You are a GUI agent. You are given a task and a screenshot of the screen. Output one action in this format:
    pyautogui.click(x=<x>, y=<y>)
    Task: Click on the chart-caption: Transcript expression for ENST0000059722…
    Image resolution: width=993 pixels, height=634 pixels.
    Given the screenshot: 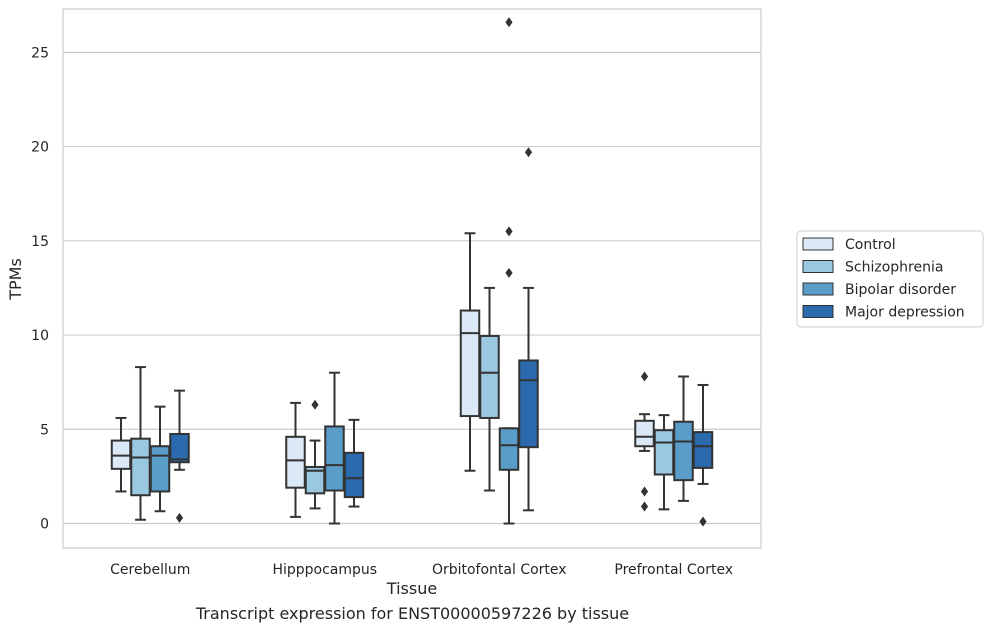 What is the action you would take?
    pyautogui.click(x=412, y=613)
    